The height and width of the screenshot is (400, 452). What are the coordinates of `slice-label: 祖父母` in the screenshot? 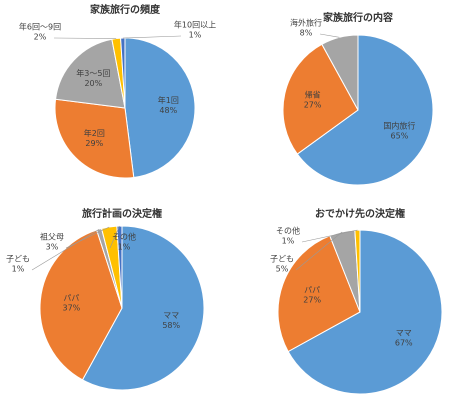 It's located at (52, 237).